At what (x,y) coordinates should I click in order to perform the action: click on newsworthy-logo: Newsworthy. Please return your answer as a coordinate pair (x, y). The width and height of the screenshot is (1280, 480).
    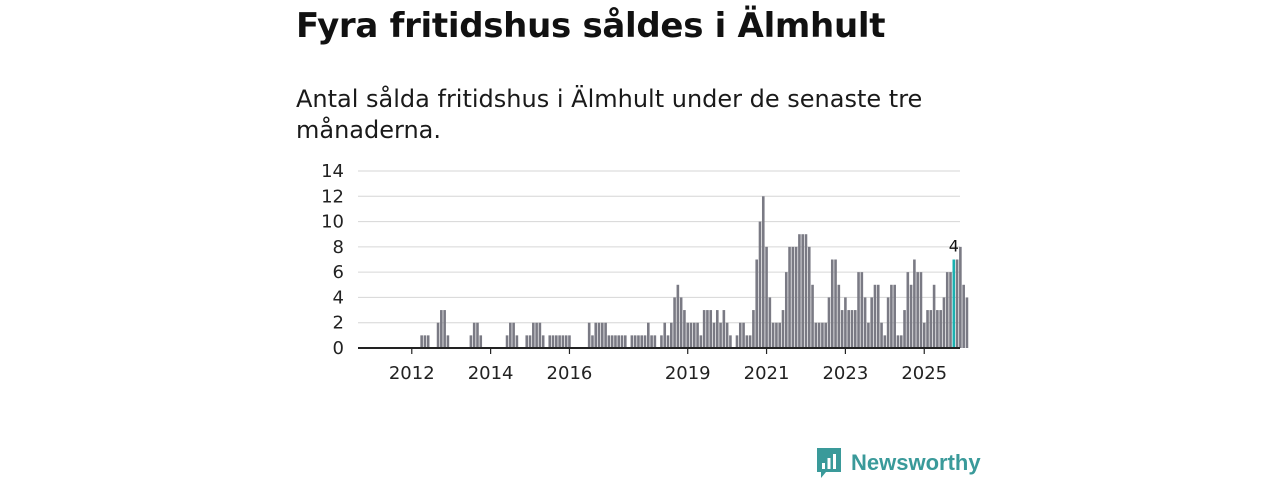
    Looking at the image, I should click on (898, 463).